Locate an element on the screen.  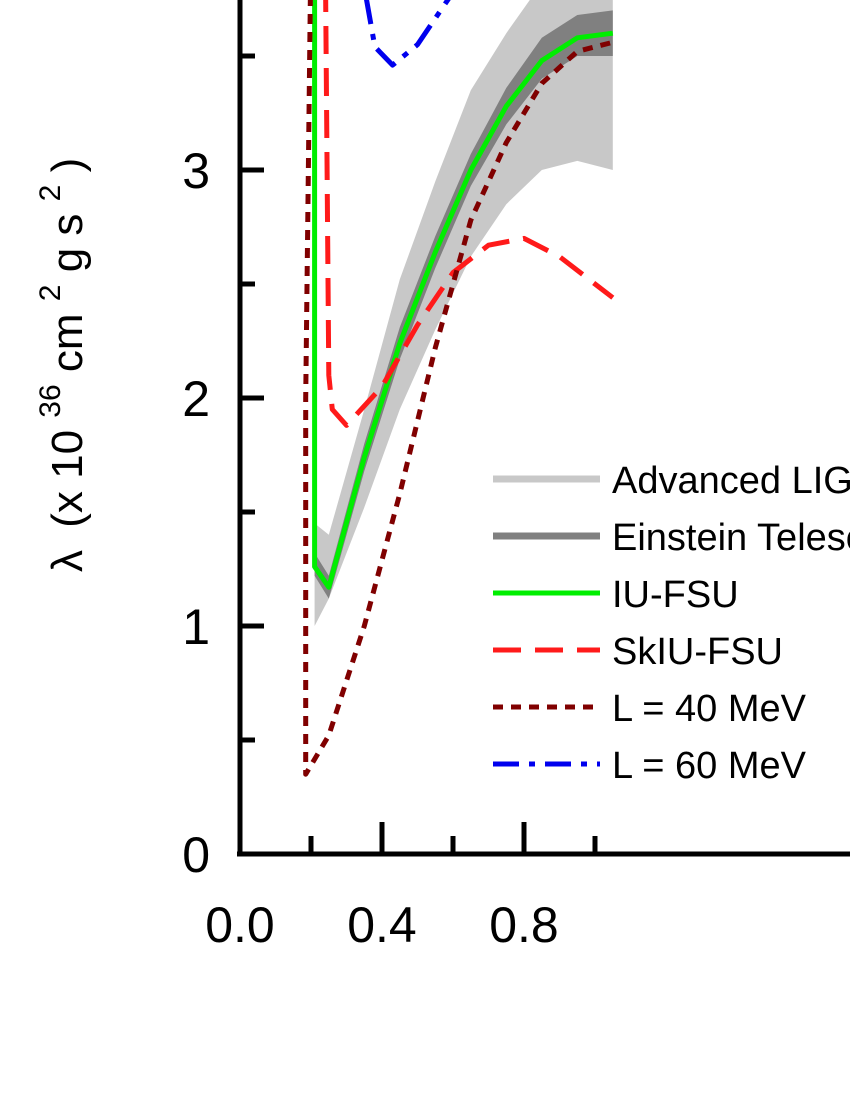
y-tick-label: 0 is located at coordinates (196, 855).